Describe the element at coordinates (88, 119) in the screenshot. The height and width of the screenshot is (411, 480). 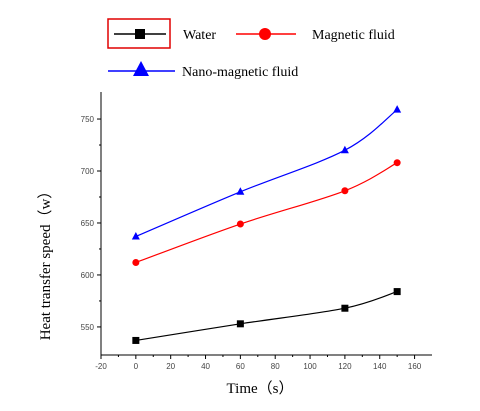
I see `y-tick-label: 750` at that location.